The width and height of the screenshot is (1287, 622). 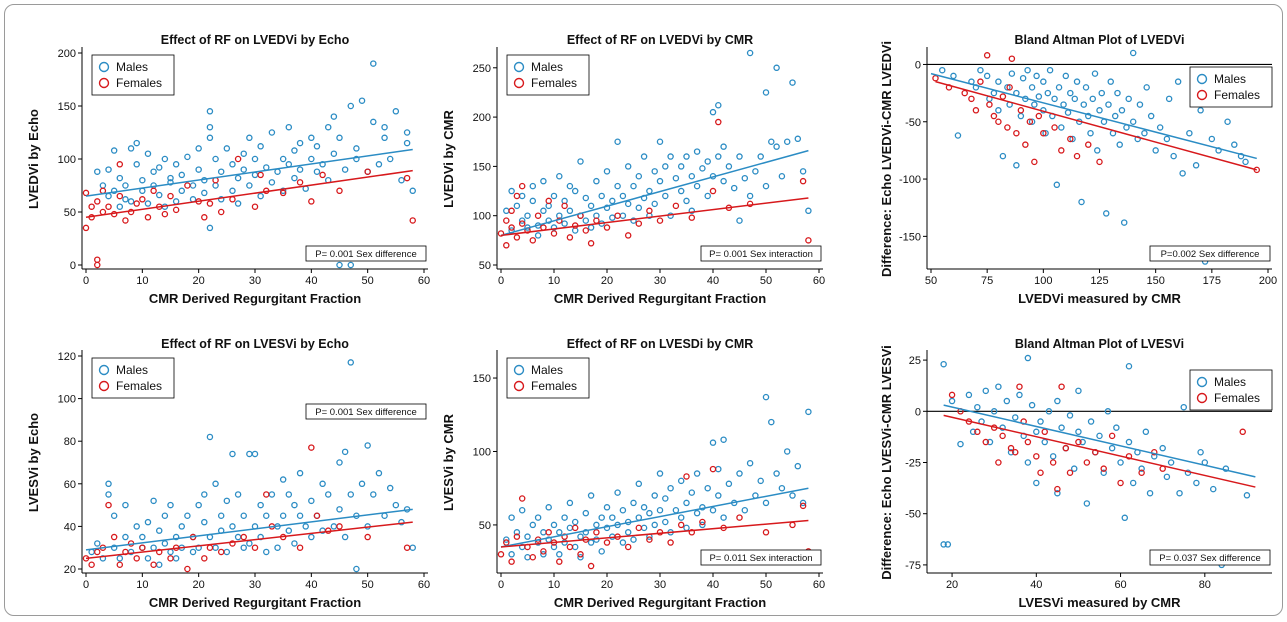 I want to click on x-tick-label: 40, so click(x=713, y=585).